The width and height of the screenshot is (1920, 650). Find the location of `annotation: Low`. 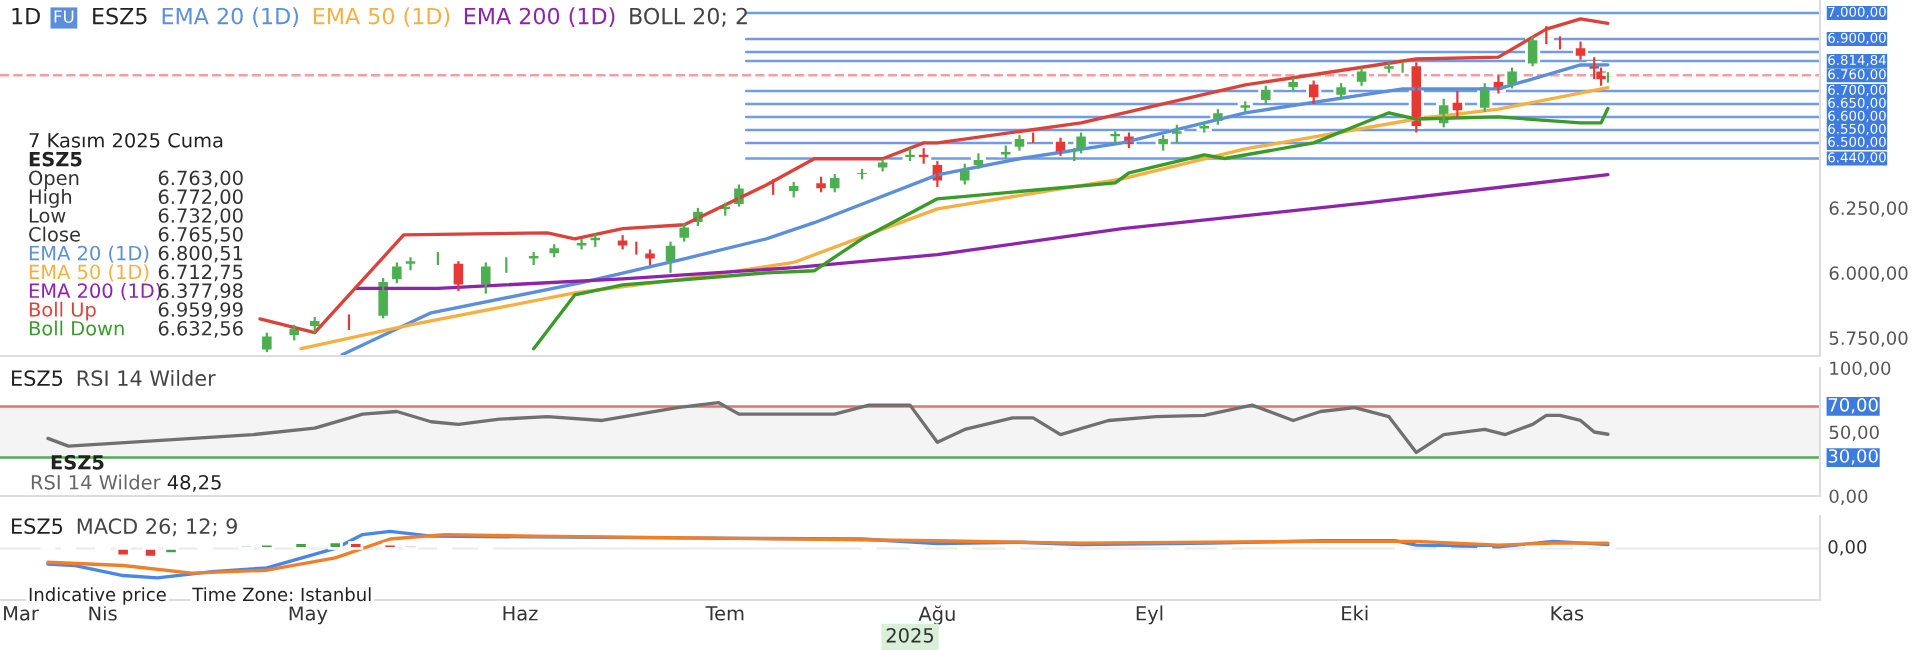

annotation: Low is located at coordinates (47, 215).